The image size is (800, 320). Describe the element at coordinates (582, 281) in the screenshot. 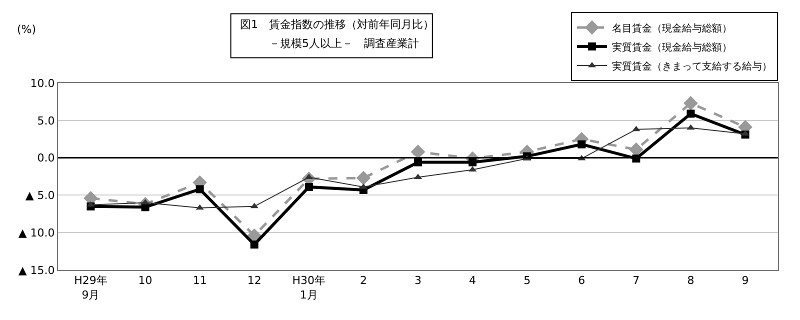

I see `x-tick-label: 6` at that location.